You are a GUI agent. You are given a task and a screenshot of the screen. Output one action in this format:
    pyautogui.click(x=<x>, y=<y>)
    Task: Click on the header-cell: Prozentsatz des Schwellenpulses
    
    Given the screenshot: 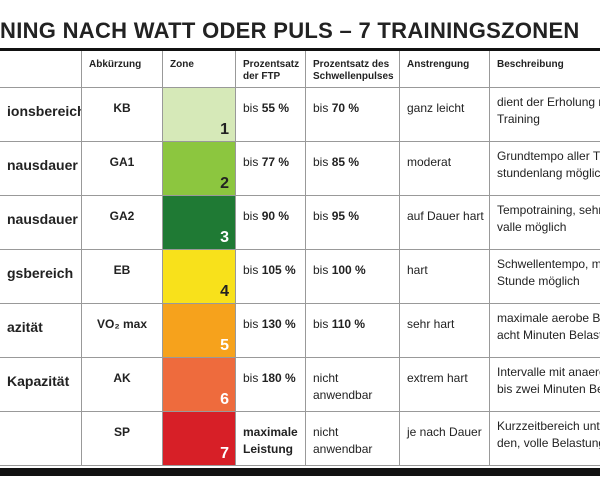 What is the action you would take?
    pyautogui.click(x=353, y=69)
    